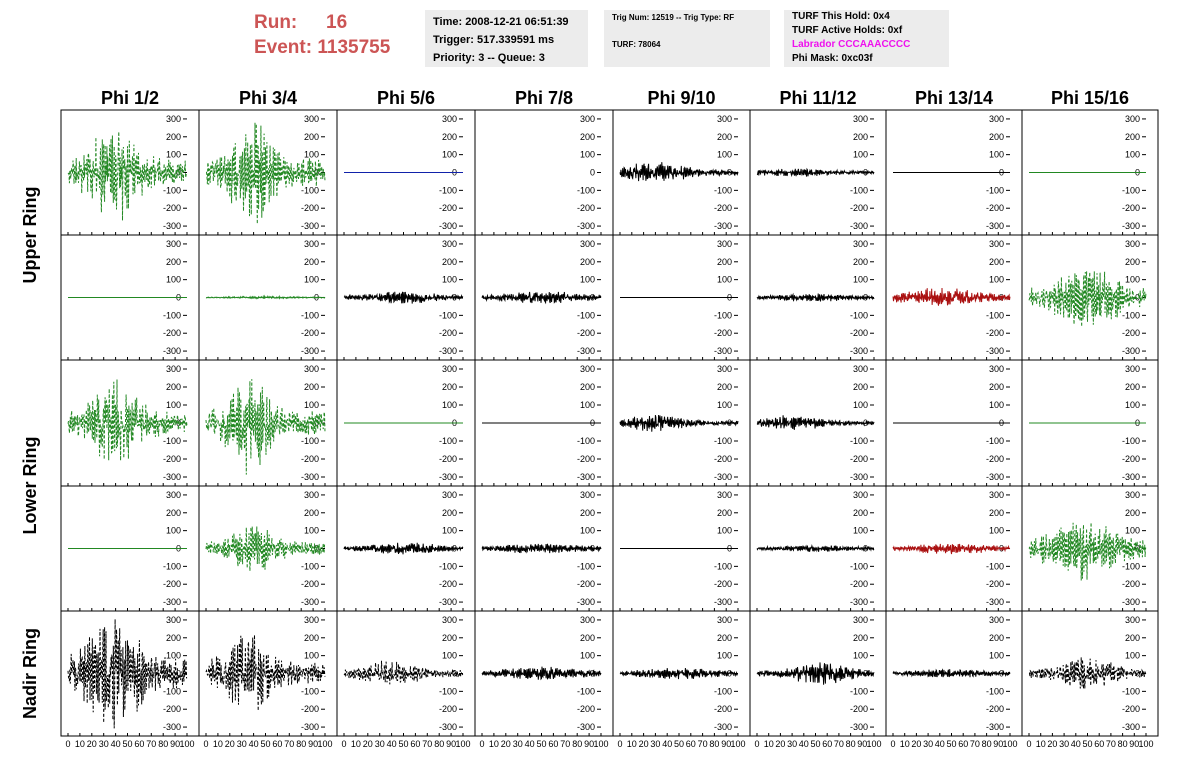  I want to click on panel-frame, so click(1090, 673).